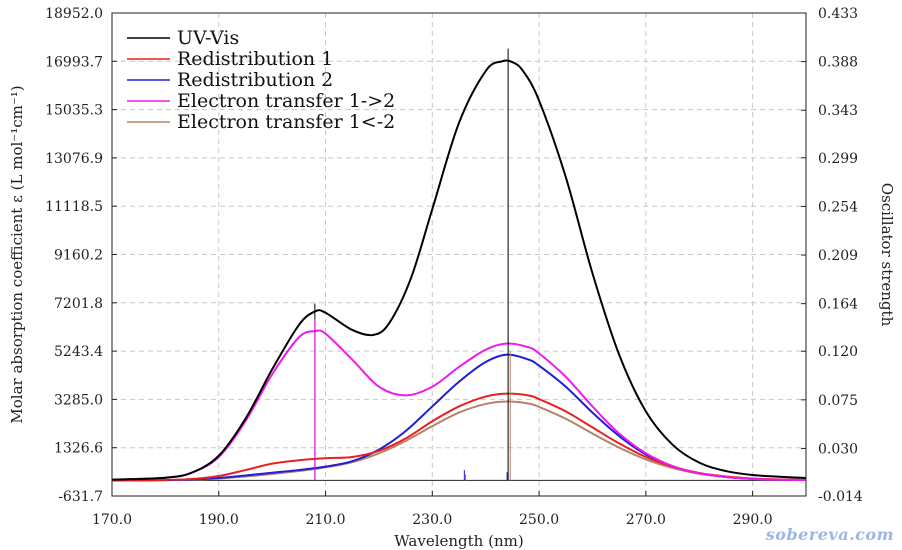 This screenshot has height=550, width=902. I want to click on y-tick-label-2: 3285.0, so click(78, 400).